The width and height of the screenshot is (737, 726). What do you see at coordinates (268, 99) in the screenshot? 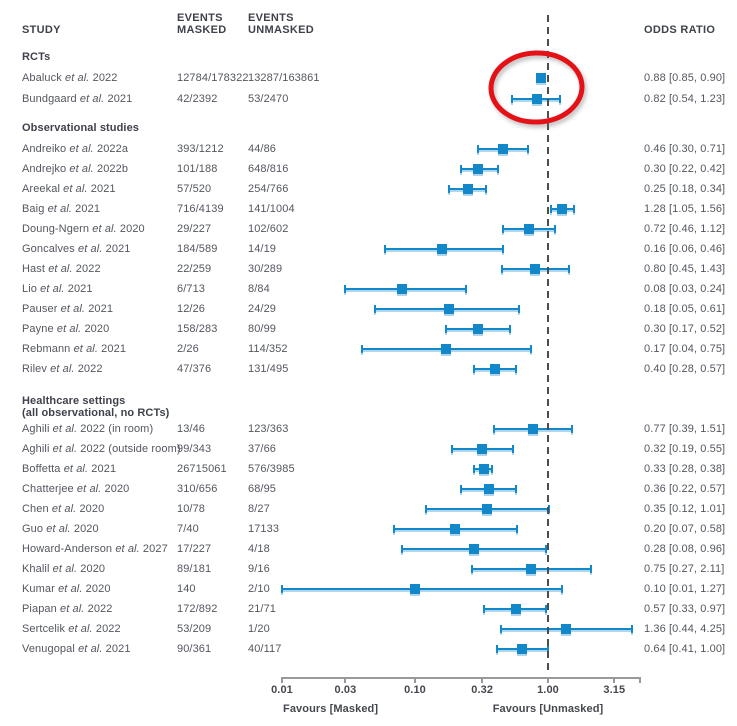
I see `events-unmasked-value: 53/2470` at bounding box center [268, 99].